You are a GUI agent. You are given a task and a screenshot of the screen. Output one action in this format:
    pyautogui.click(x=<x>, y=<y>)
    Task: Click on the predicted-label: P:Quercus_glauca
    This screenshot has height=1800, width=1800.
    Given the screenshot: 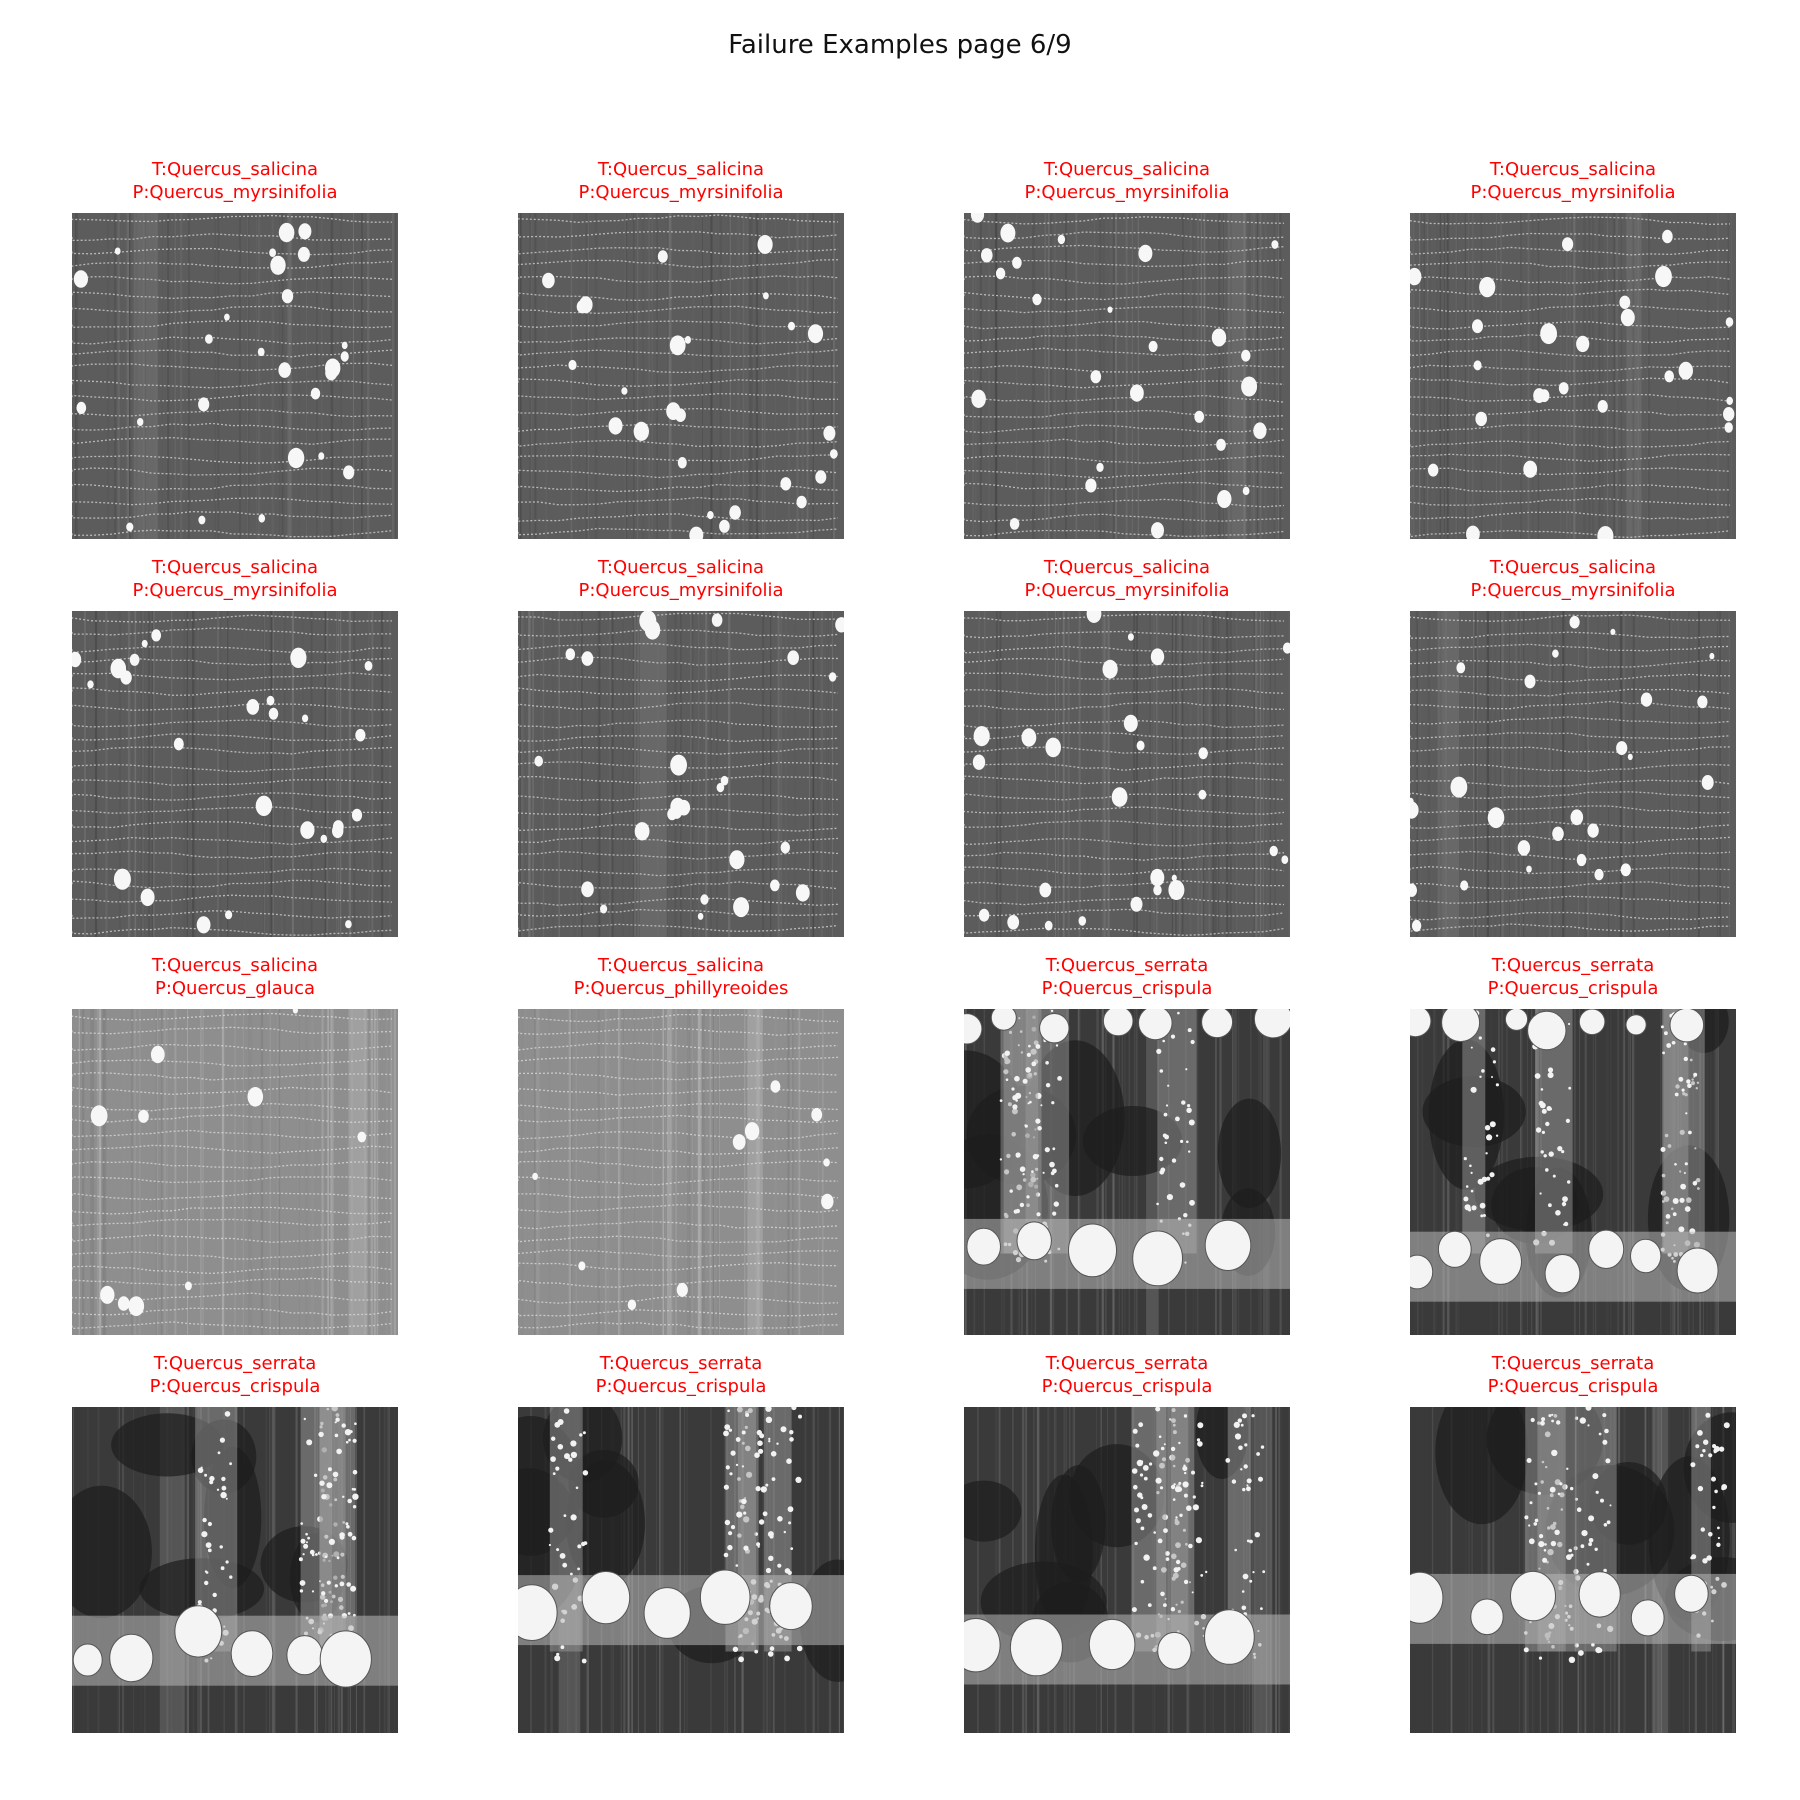 What is the action you would take?
    pyautogui.click(x=235, y=988)
    